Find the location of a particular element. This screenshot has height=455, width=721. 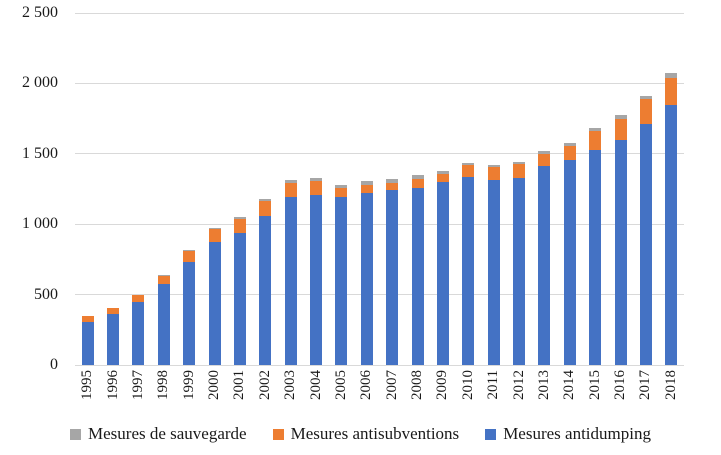

stacked-bar-2018 is located at coordinates (671, 218).